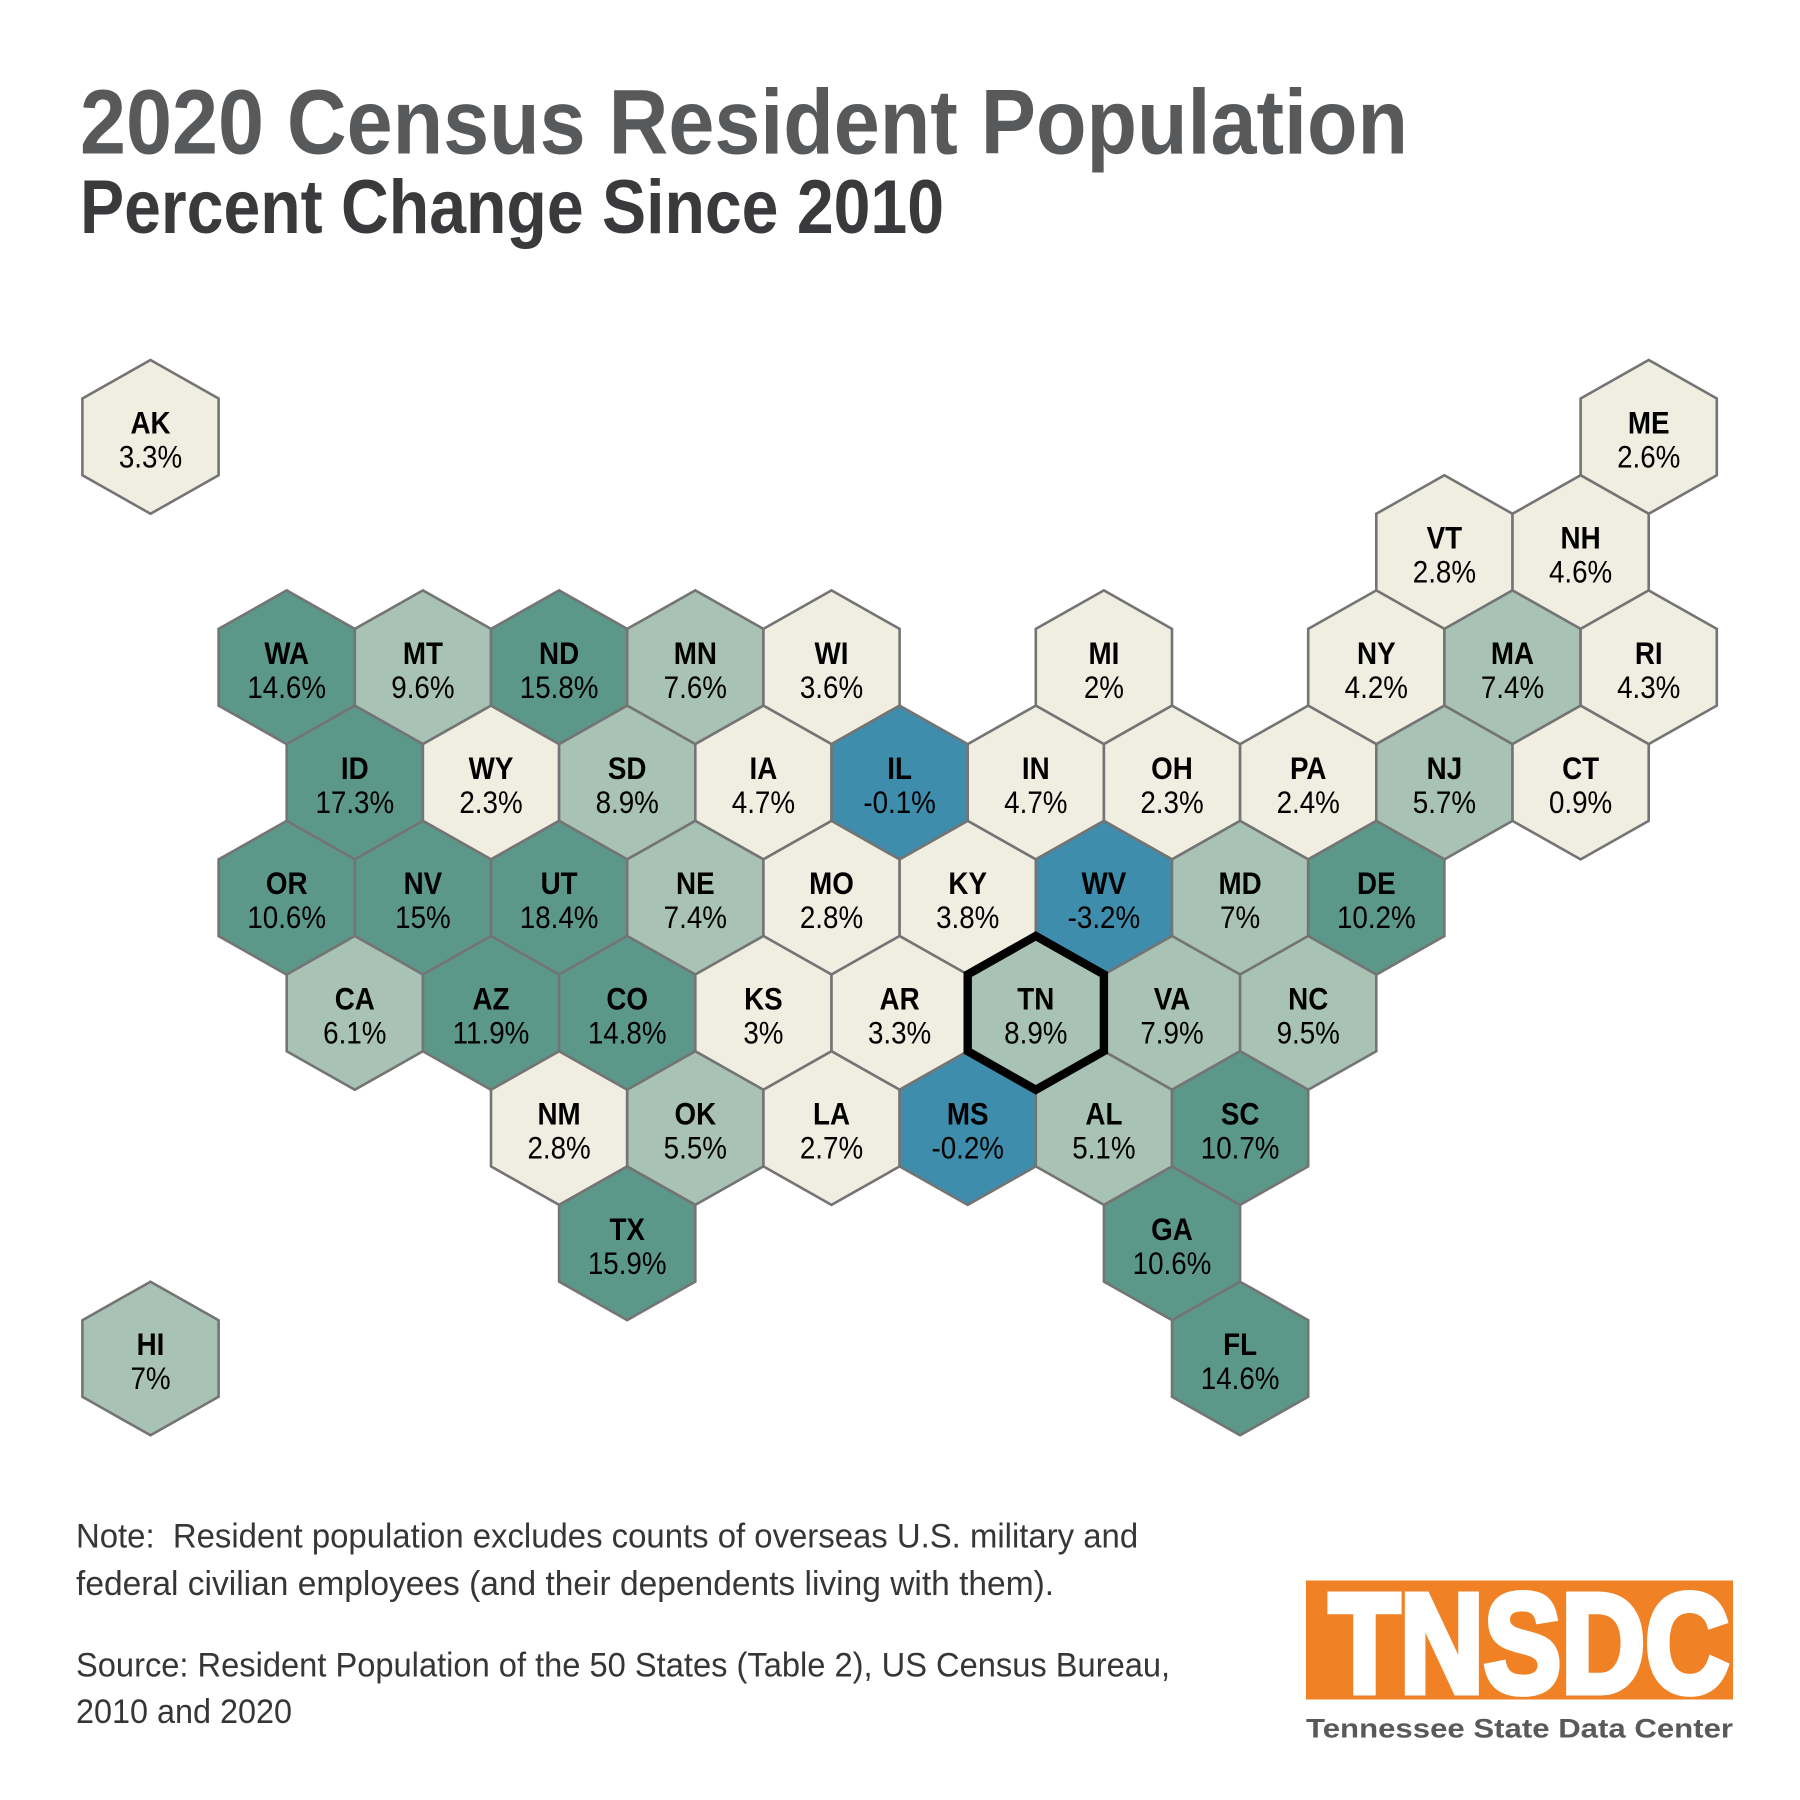 The height and width of the screenshot is (1800, 1800). Describe the element at coordinates (512, 207) in the screenshot. I see `svg-text: Percent Change Since 2010` at that location.